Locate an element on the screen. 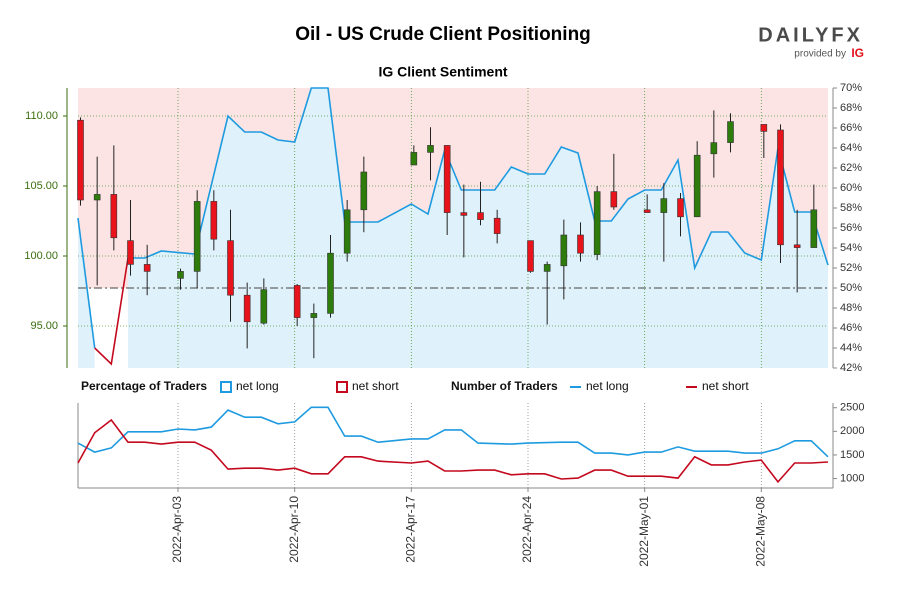 This screenshot has height=600, width=900. y2-tick-label: 44% is located at coordinates (851, 348).